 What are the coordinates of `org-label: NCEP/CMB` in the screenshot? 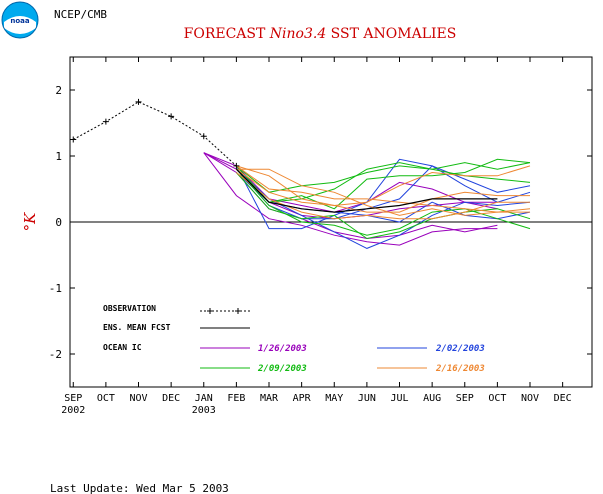 It's located at (80, 14).